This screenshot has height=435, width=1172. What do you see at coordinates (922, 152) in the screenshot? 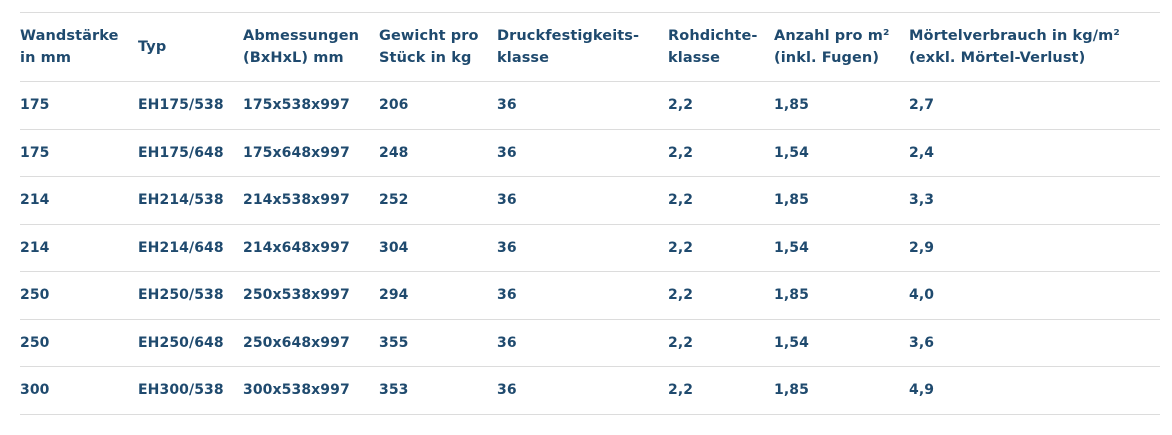
I see `cell-mortar-consumption: 2,4` at bounding box center [922, 152].